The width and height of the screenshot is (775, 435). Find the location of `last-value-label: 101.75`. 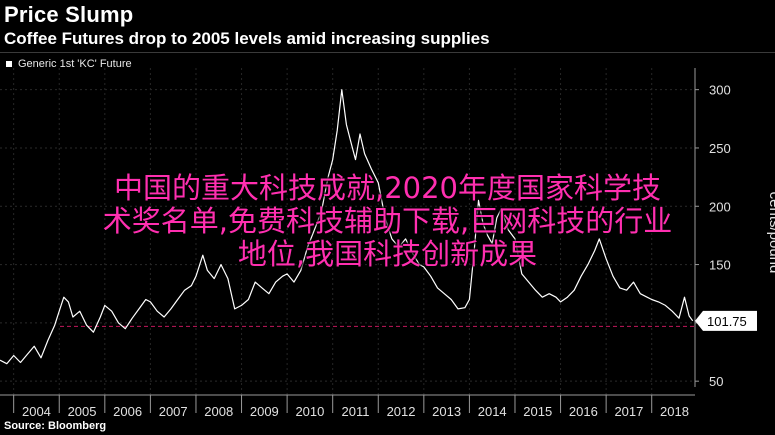

last-value-label: 101.75 is located at coordinates (727, 321).